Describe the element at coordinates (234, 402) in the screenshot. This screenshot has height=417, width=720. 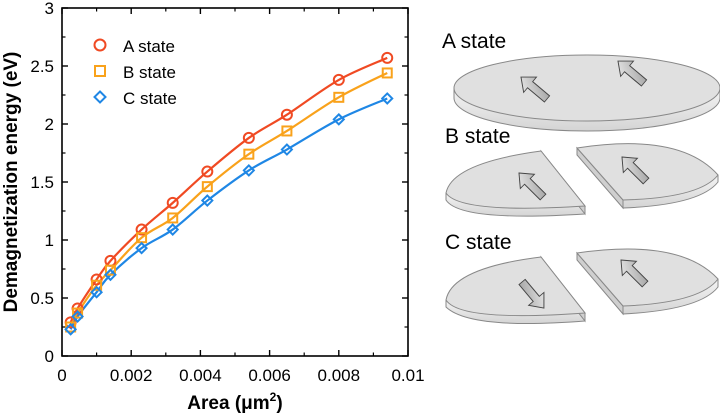
I see `x-axis-title: Area (μm2)` at that location.